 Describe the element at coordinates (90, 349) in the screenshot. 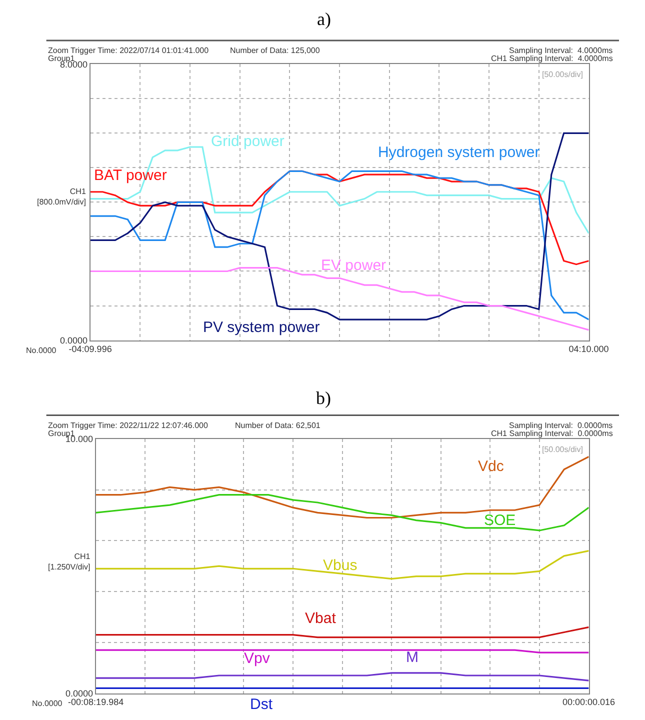

I see `x-tick-label: -04:09.996` at that location.